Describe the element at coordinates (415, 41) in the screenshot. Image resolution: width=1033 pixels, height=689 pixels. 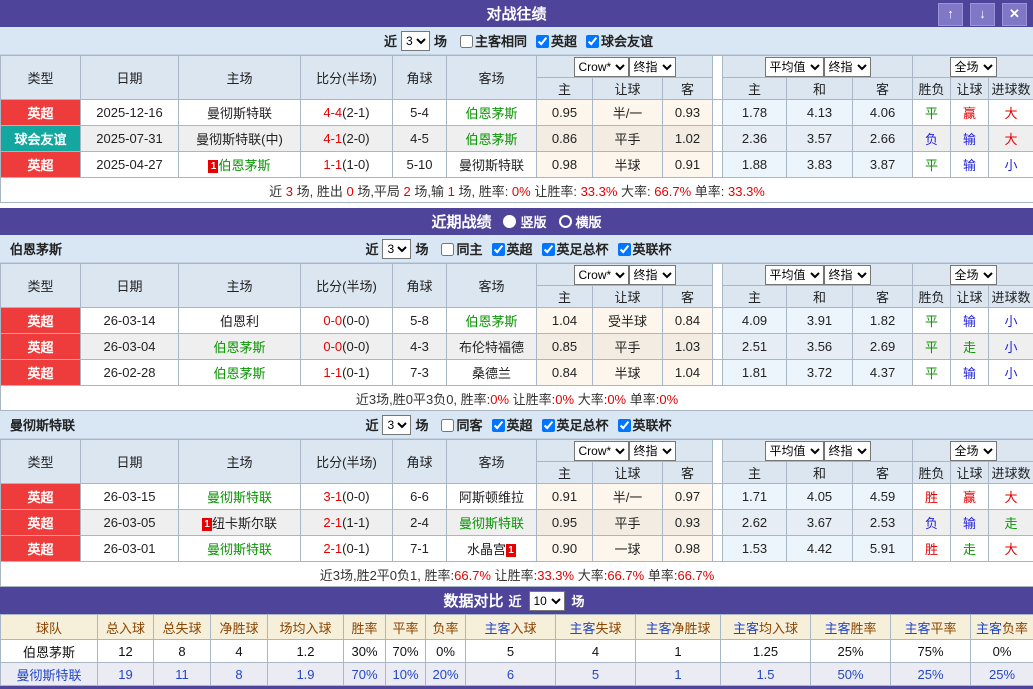
I see `h2h-rounds-select: 3` at that location.